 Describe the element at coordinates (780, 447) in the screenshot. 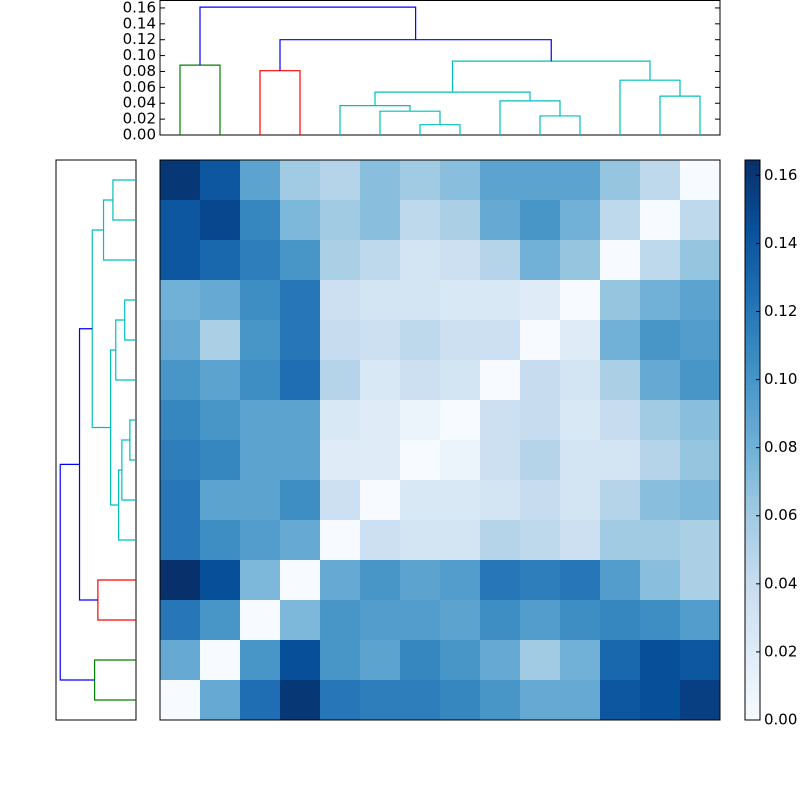

I see `colorbar-tick-label: 0.08` at that location.